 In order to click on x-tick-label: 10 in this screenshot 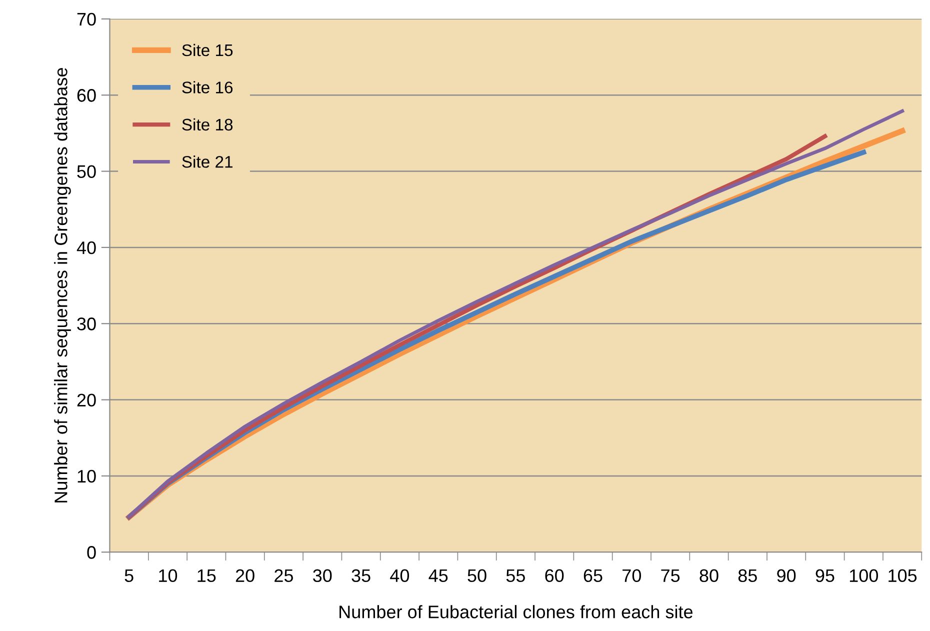, I will do `click(168, 575)`.